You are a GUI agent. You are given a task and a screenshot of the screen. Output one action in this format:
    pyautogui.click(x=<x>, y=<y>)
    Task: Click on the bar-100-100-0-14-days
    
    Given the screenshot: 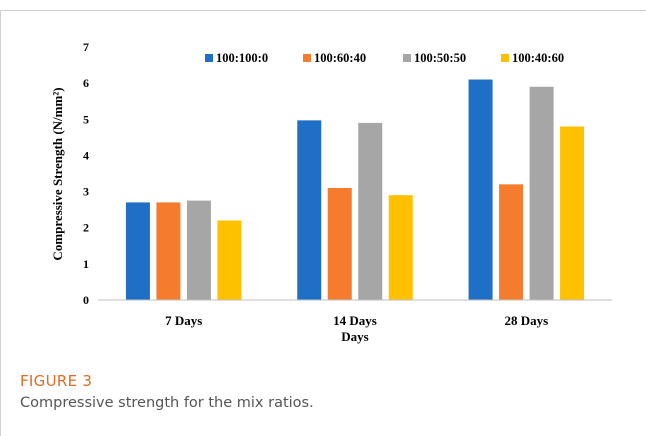 What is the action you would take?
    pyautogui.click(x=309, y=210)
    